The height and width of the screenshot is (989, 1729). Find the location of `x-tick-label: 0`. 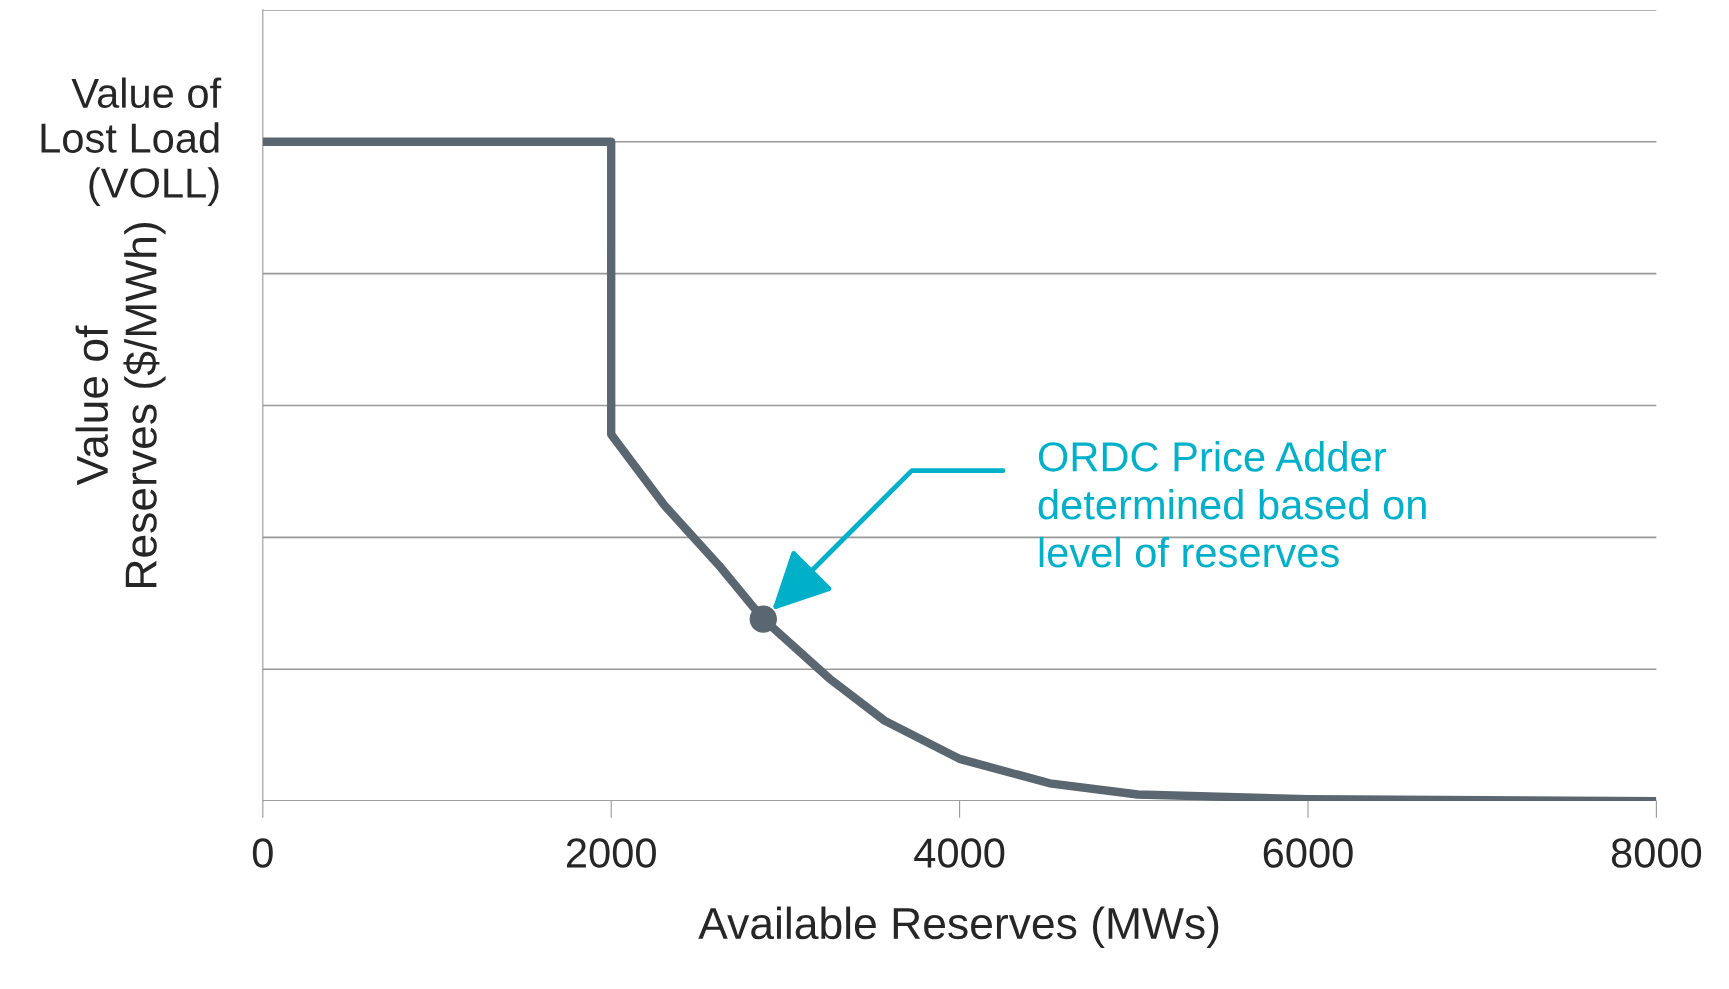

x-tick-label: 0 is located at coordinates (262, 853).